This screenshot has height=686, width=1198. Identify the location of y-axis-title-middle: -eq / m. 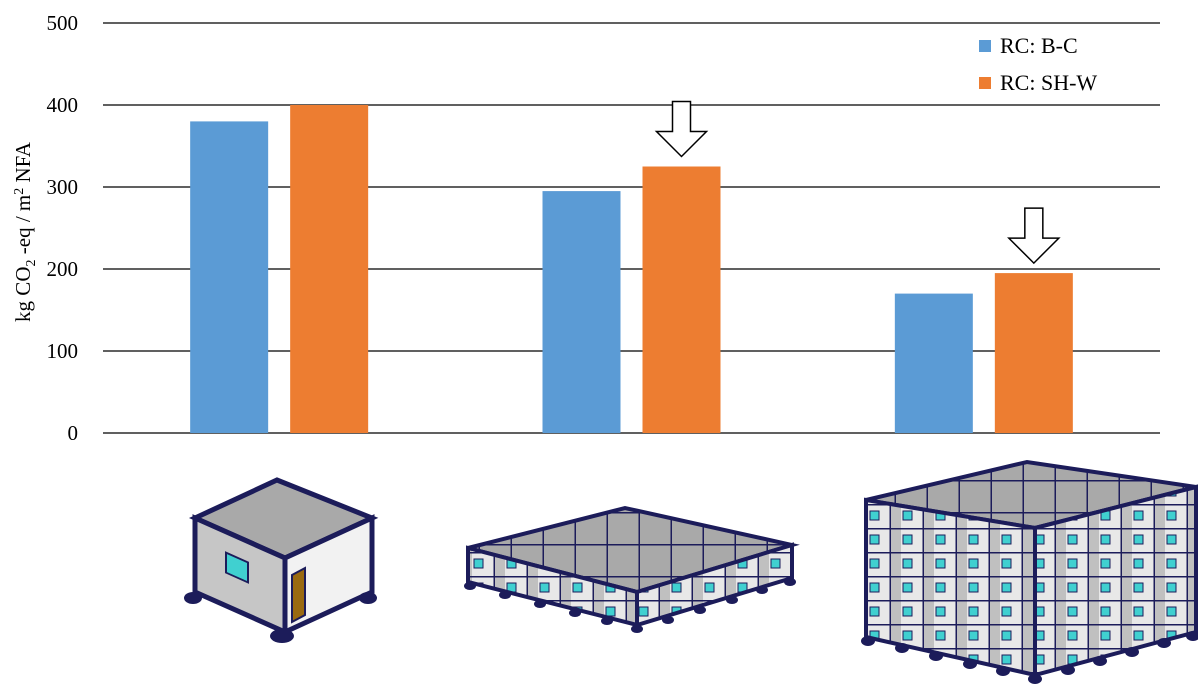
(23, 227).